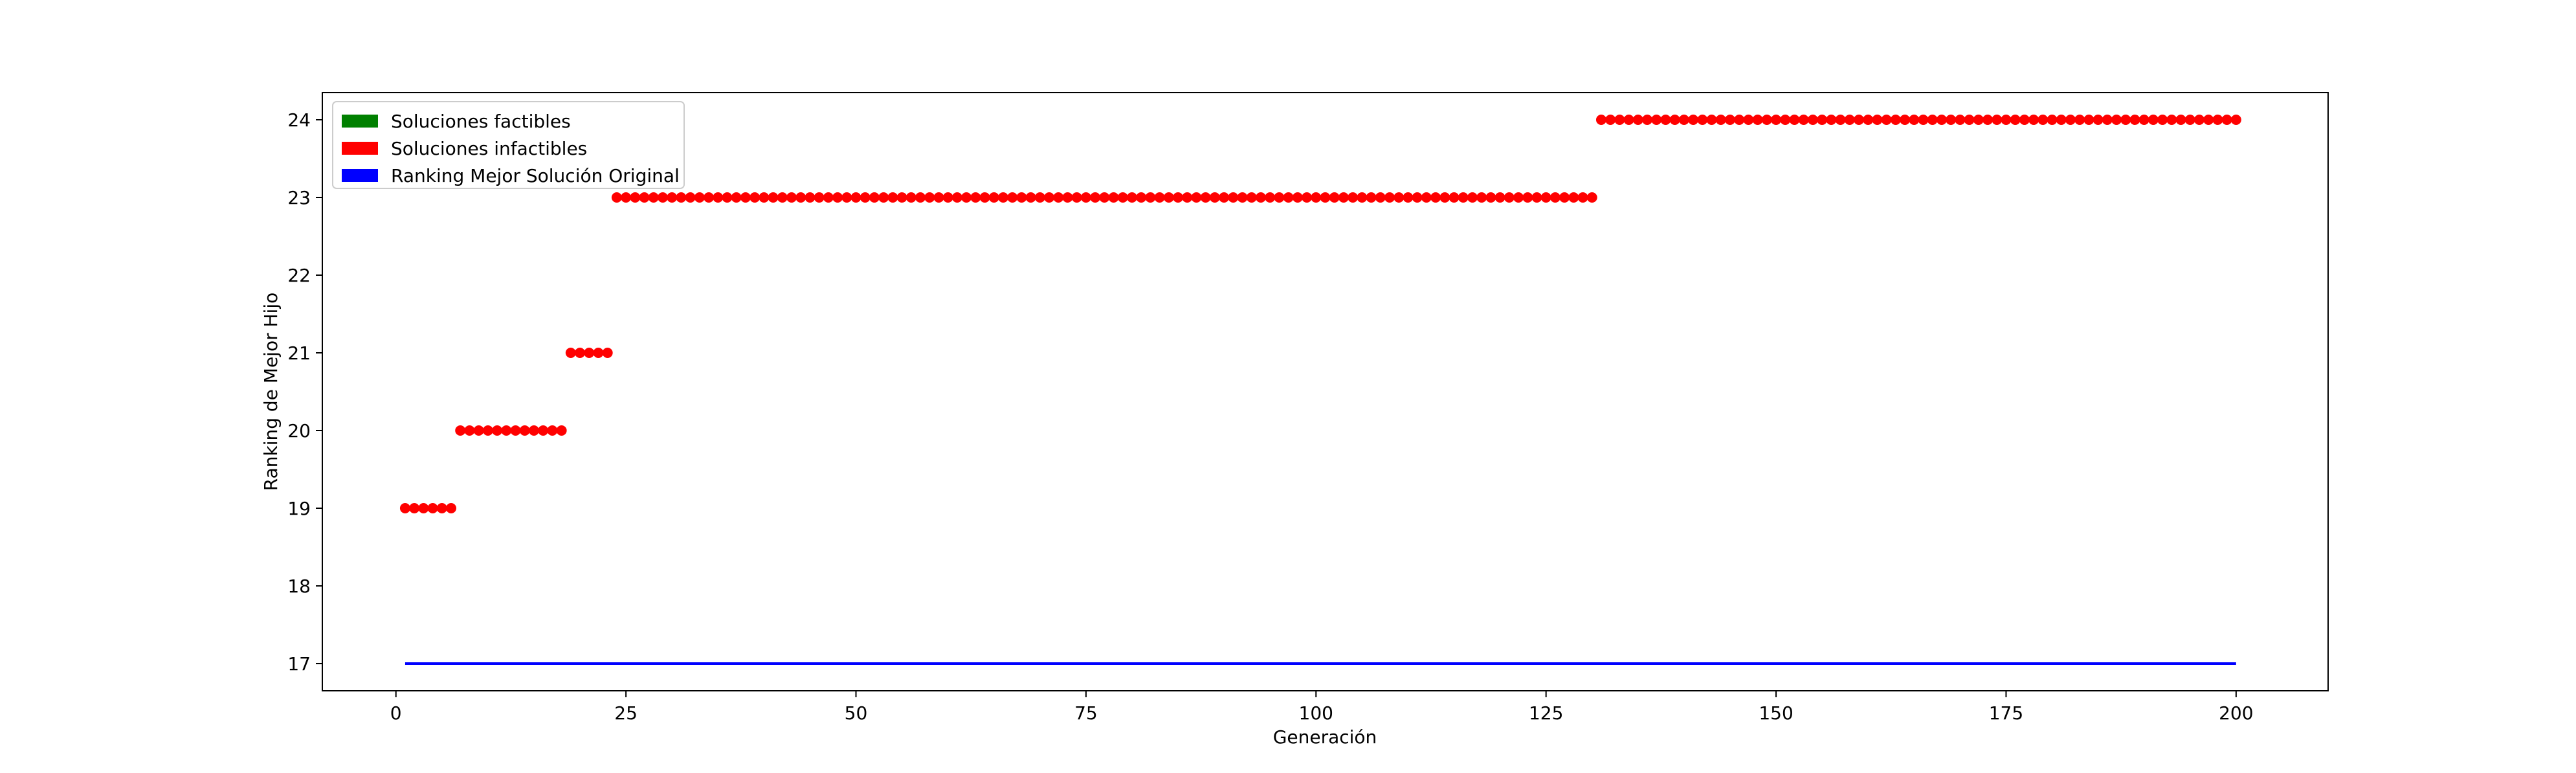 Image resolution: width=2576 pixels, height=773 pixels. Describe the element at coordinates (299, 431) in the screenshot. I see `y-tick-label: 20` at that location.